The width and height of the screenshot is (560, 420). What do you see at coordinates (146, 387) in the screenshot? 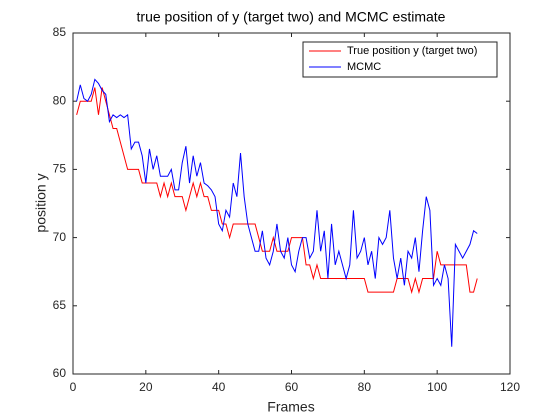
I see `x-tick-label: 20` at bounding box center [146, 387].